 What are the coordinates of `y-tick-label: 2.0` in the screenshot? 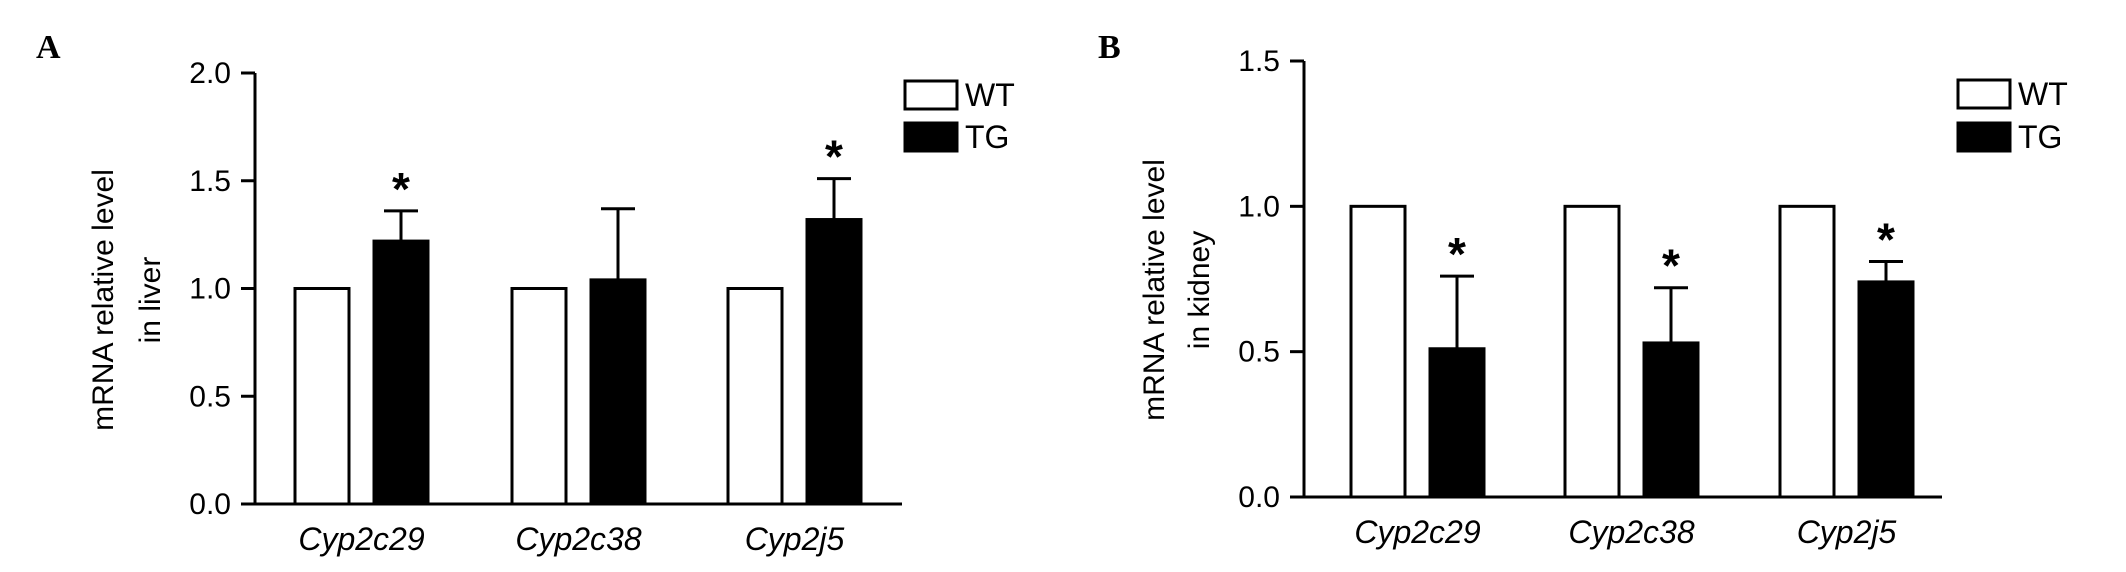 It's located at (210, 73).